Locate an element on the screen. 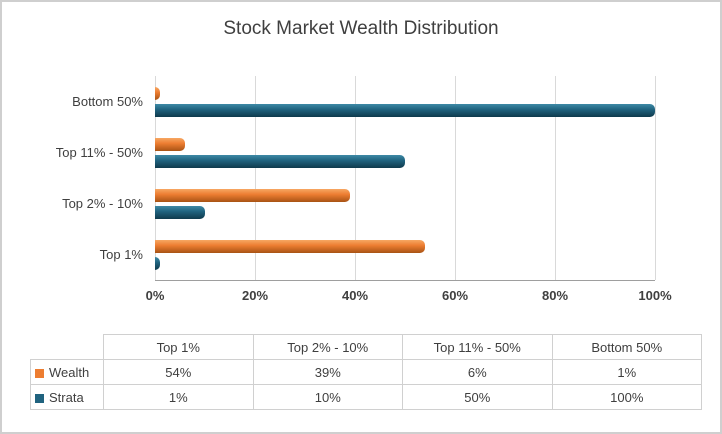 The height and width of the screenshot is (434, 722). series-name: Wealth is located at coordinates (69, 372).